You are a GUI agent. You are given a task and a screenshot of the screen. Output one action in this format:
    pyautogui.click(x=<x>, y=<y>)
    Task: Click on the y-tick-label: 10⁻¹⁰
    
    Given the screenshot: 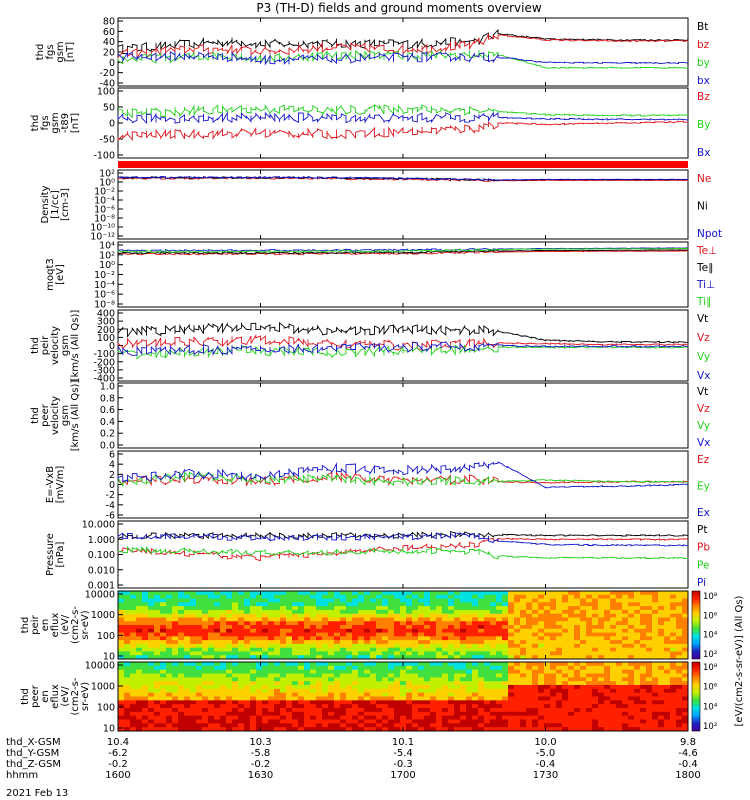 What is the action you would take?
    pyautogui.click(x=102, y=228)
    